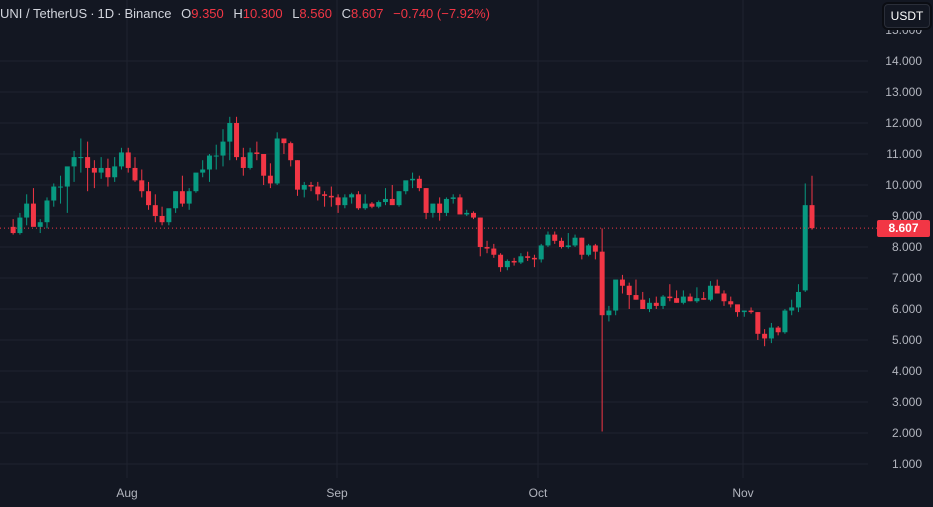 The width and height of the screenshot is (933, 507). I want to click on current-price-tag: 8.607, so click(903, 228).